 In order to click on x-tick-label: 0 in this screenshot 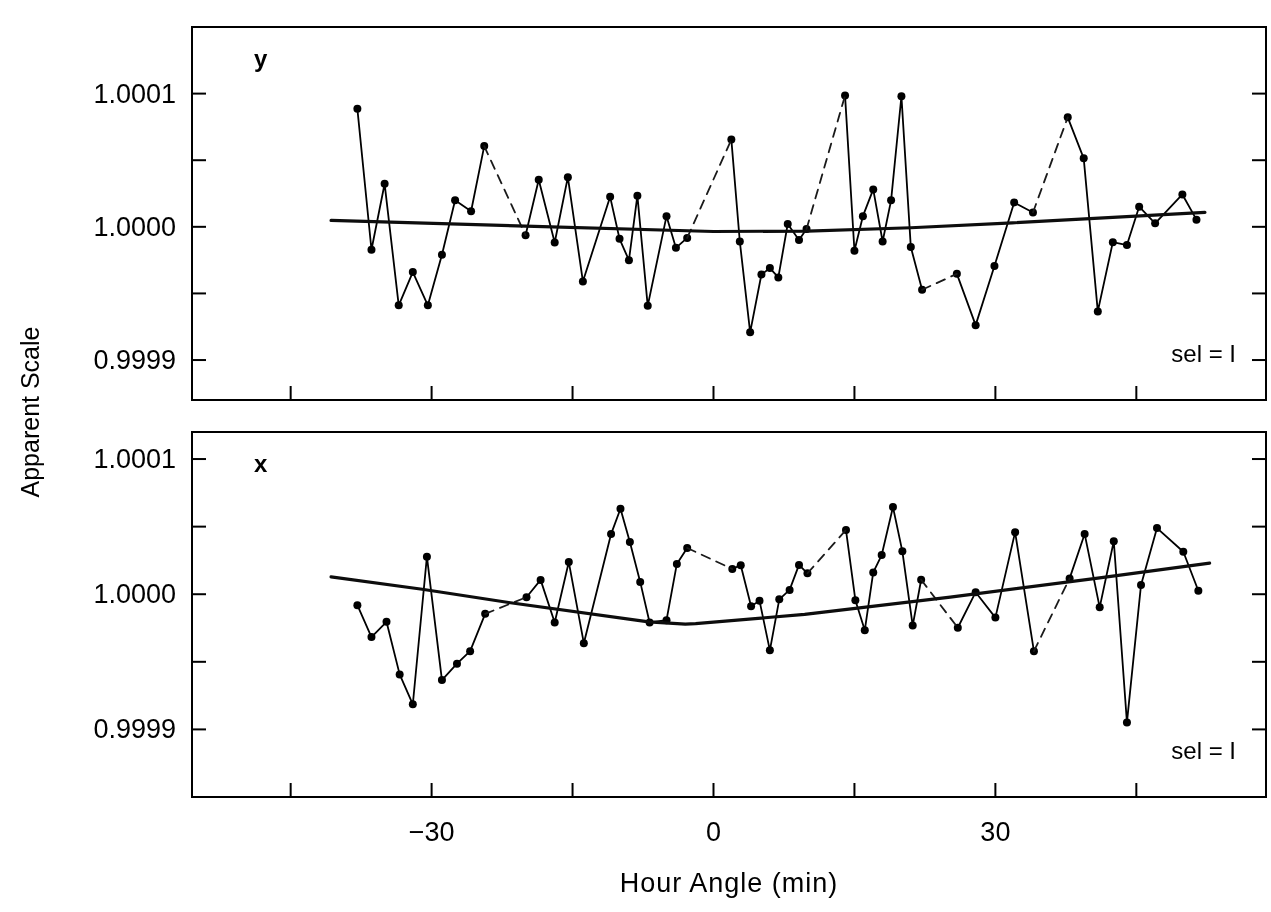, I will do `click(713, 832)`.